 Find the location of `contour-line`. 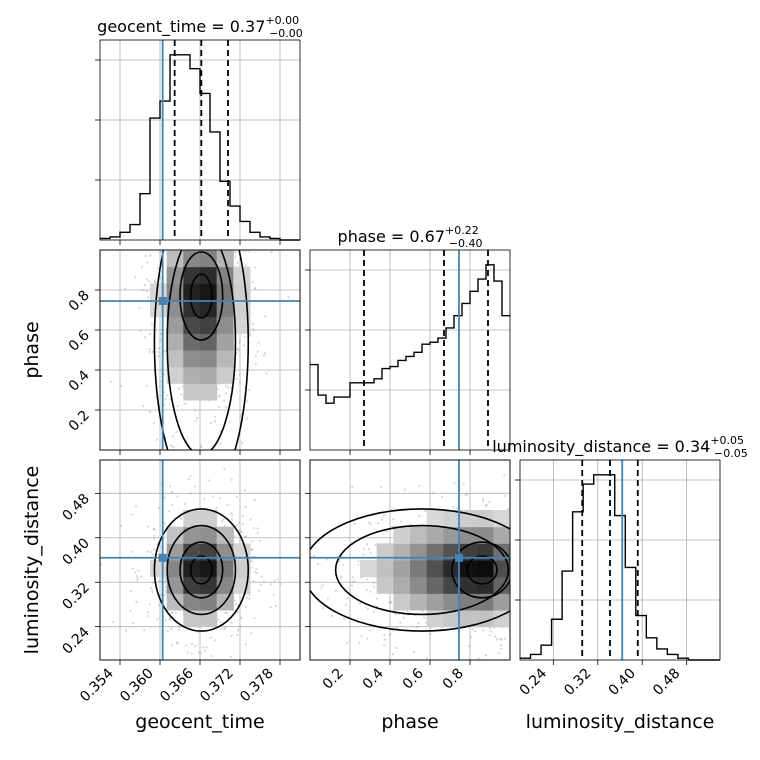

contour-line is located at coordinates (410, 570).